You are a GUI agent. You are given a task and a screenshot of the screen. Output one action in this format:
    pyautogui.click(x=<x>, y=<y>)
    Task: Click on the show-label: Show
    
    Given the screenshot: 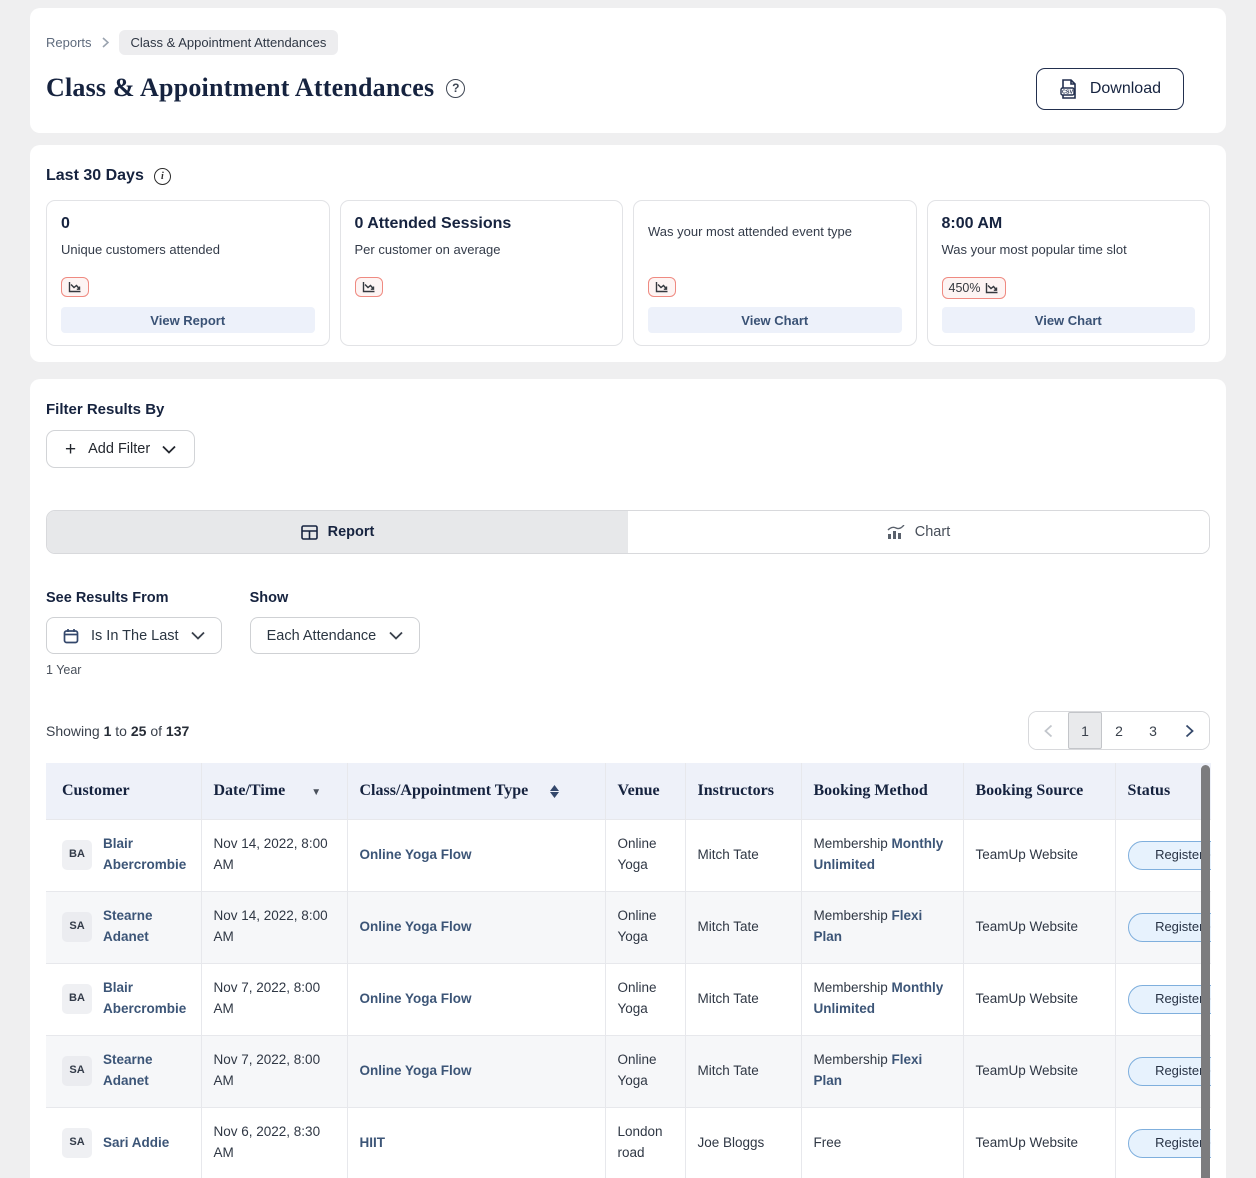 What is the action you would take?
    pyautogui.click(x=269, y=598)
    